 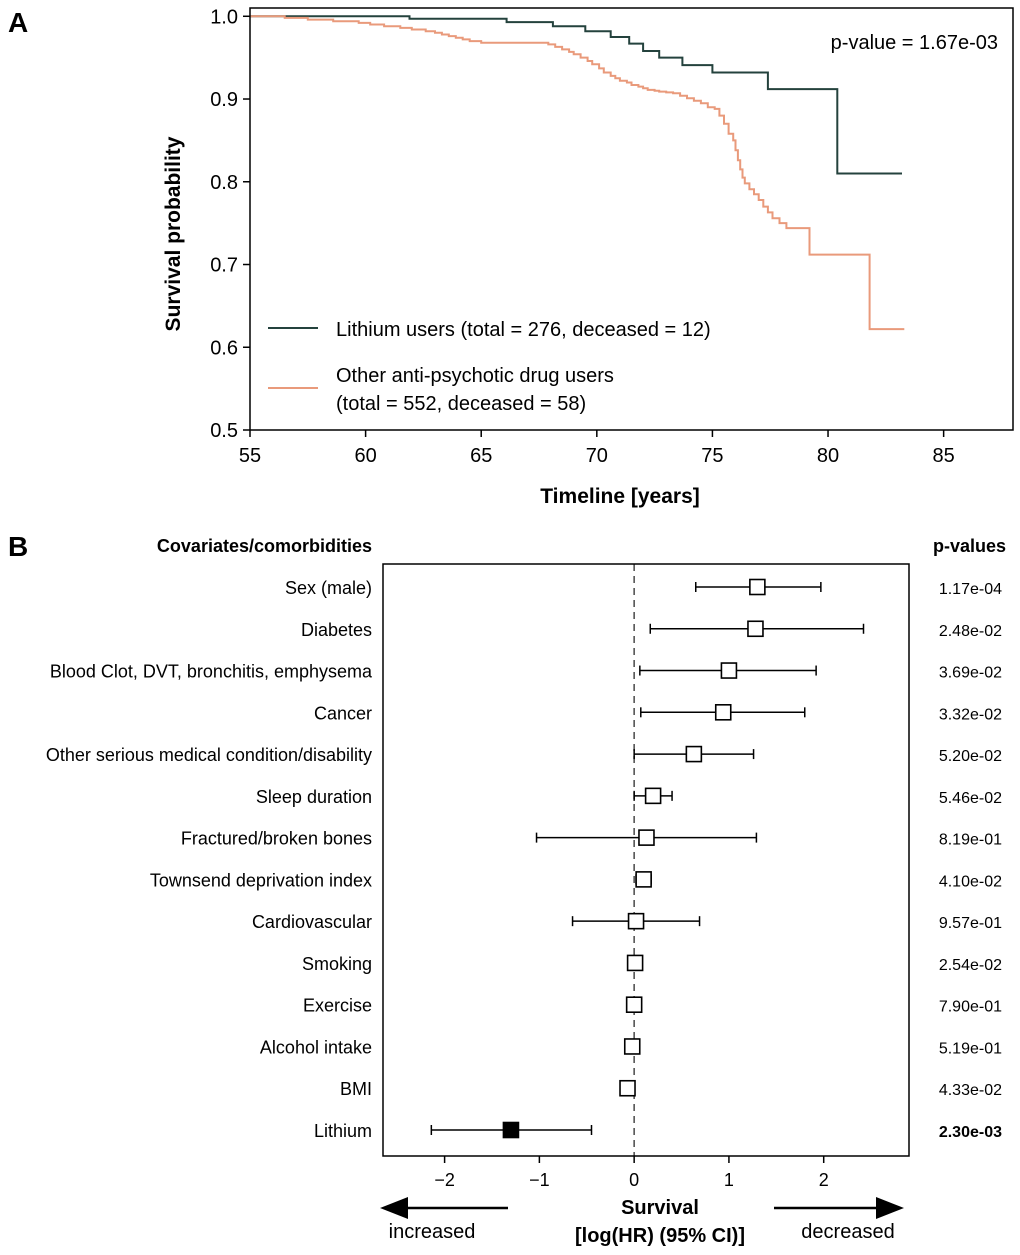 What do you see at coordinates (365, 456) in the screenshot?
I see `survival-x-tick-label: 60` at bounding box center [365, 456].